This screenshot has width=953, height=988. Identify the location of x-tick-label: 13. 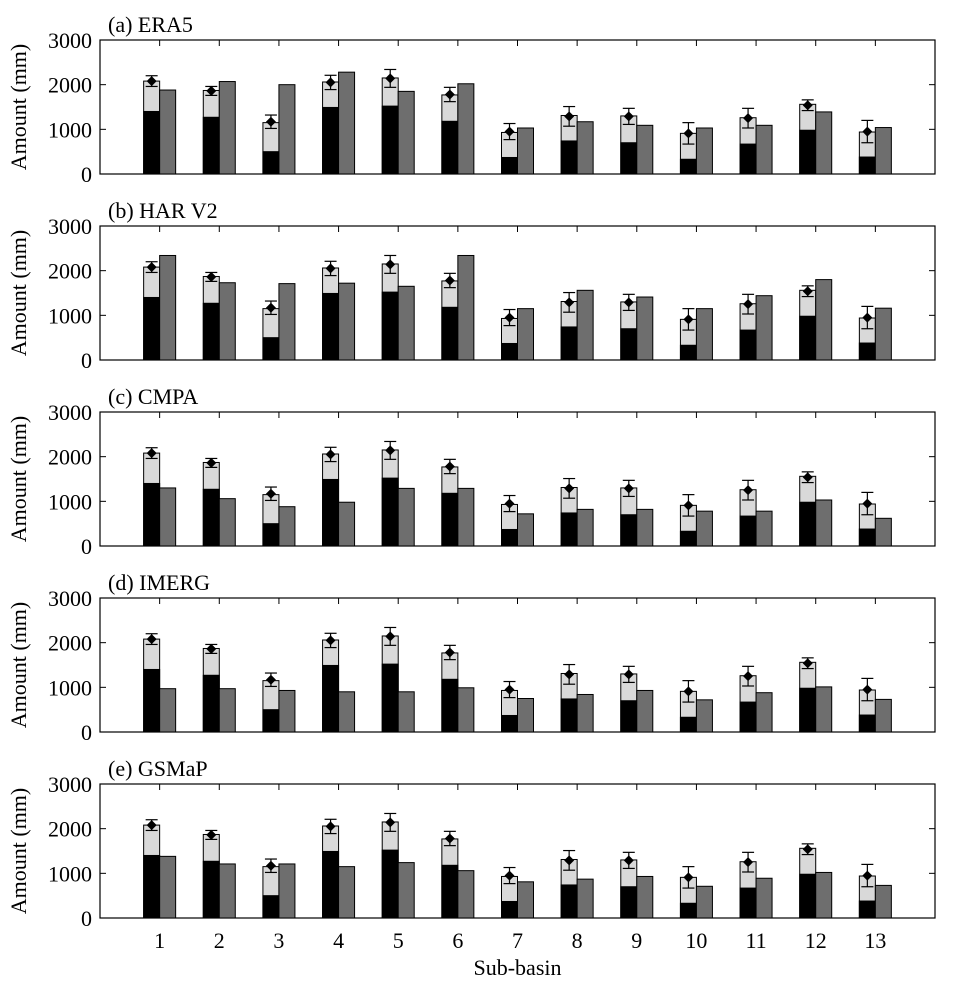
(875, 940).